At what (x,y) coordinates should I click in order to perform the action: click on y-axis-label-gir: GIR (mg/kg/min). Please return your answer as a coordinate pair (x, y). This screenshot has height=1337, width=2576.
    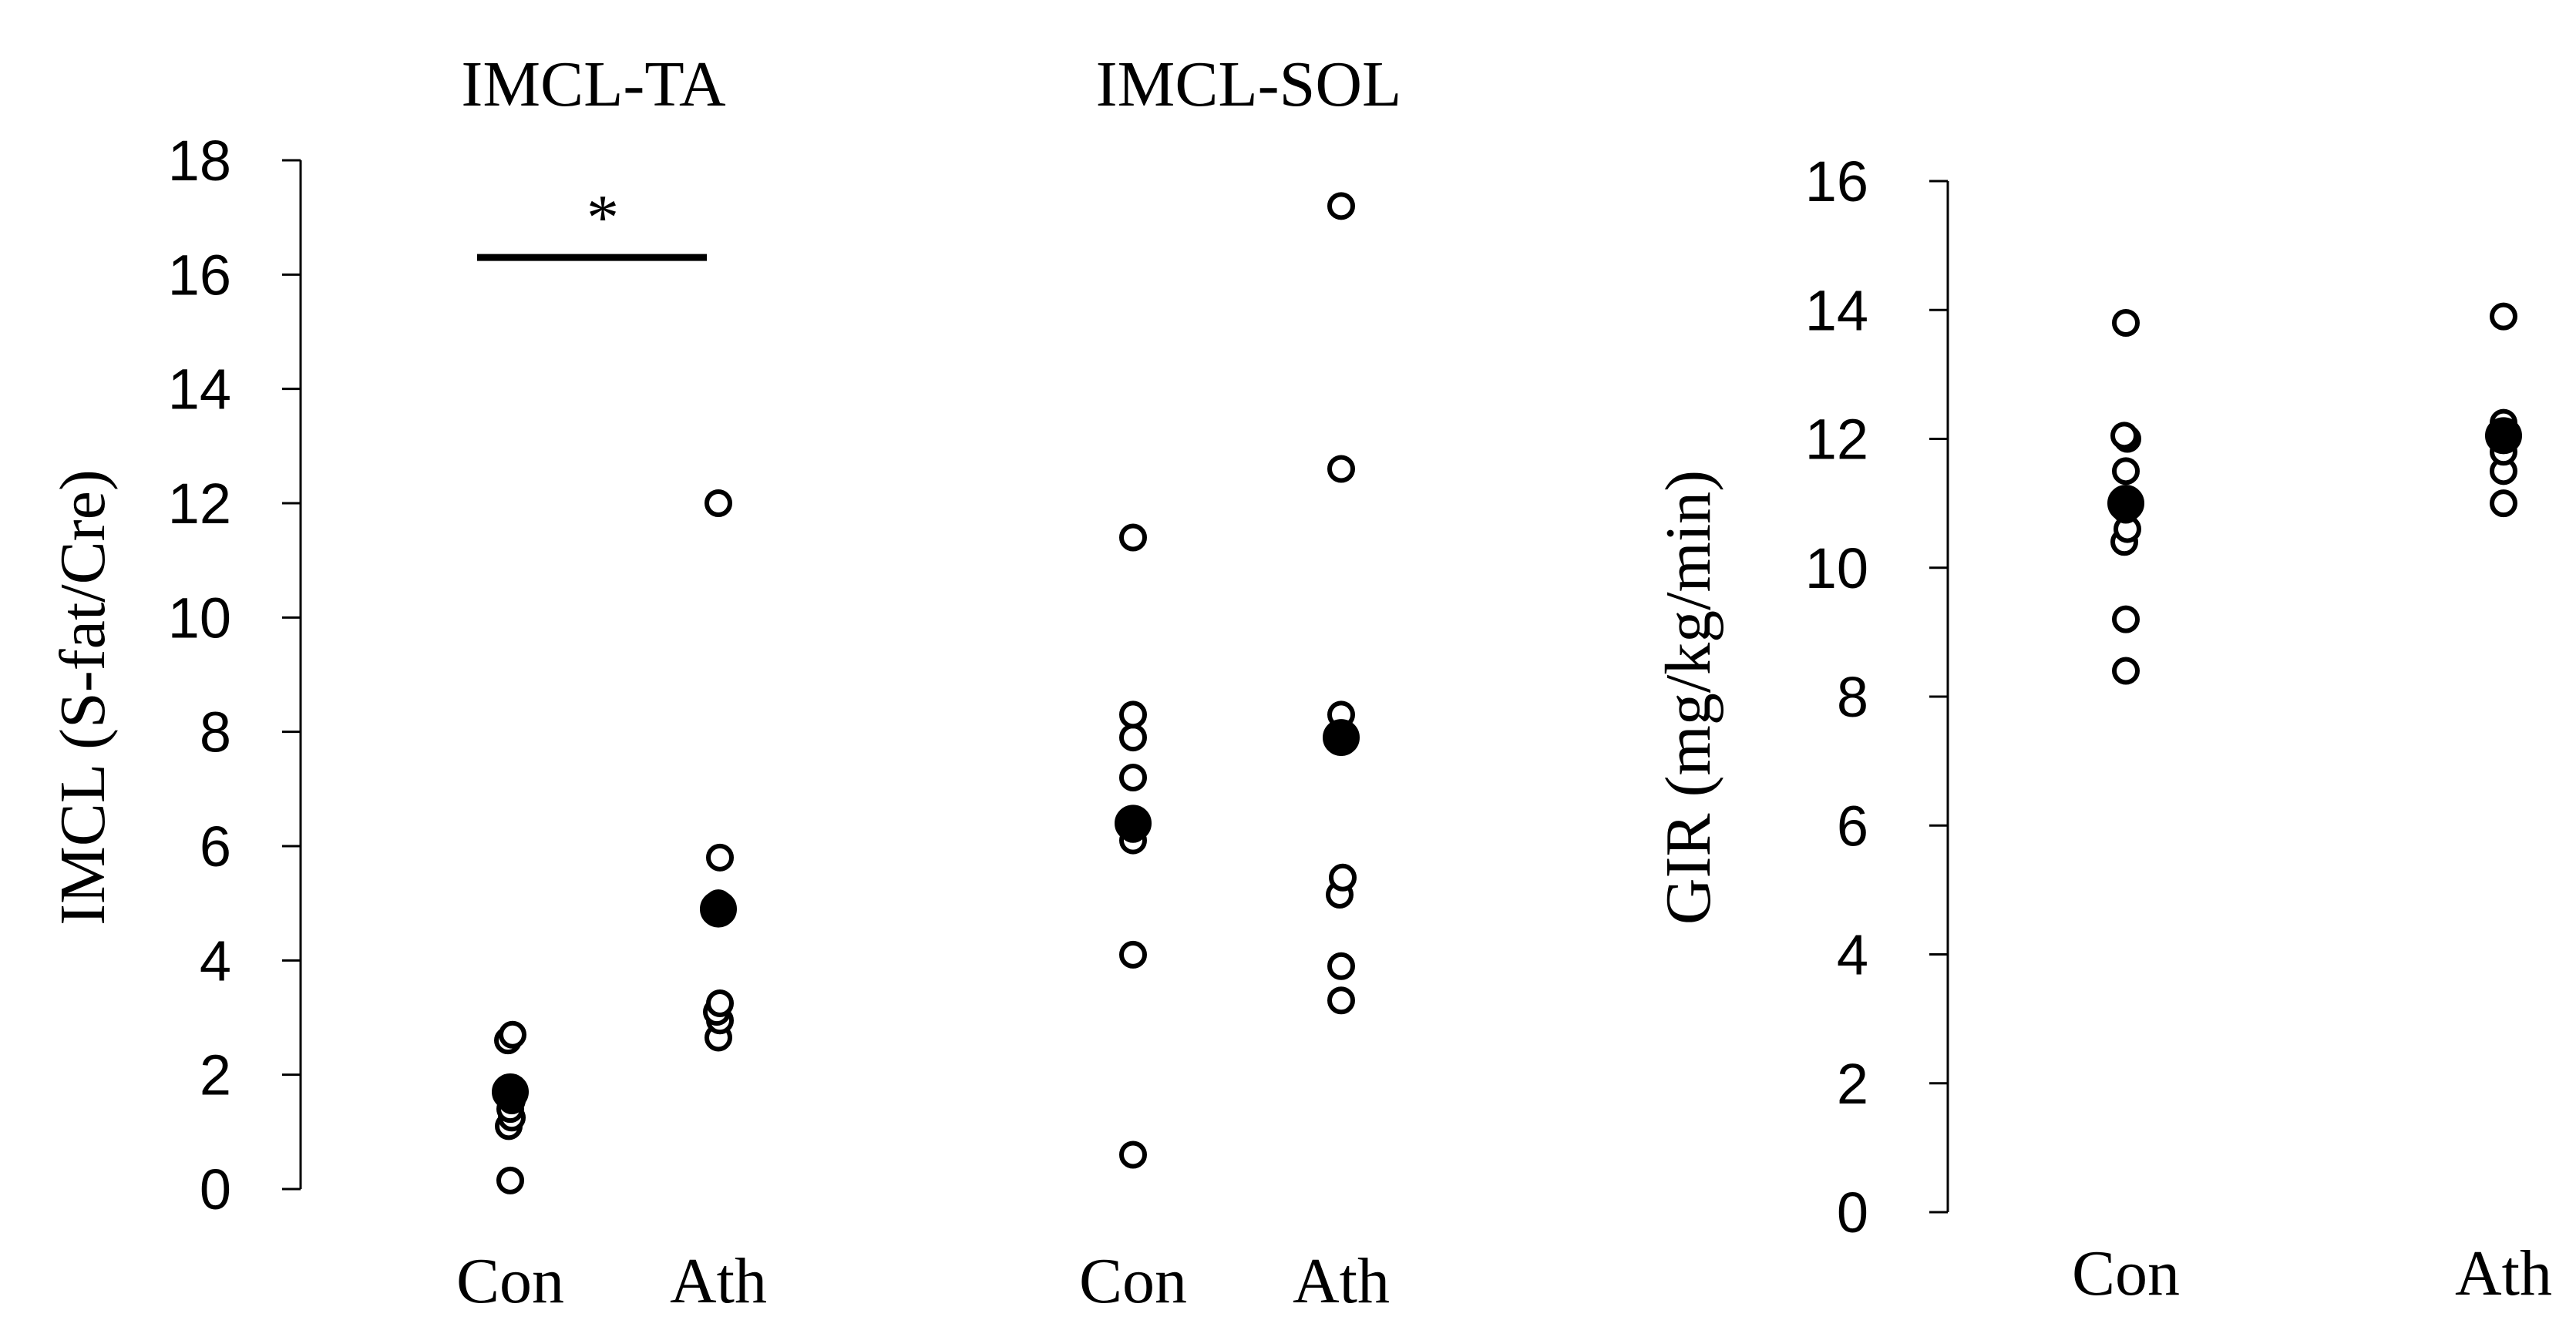
    Looking at the image, I should click on (1688, 697).